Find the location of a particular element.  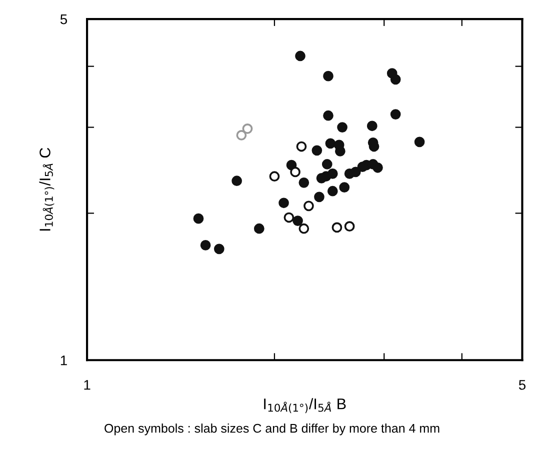

text: Open symbols : slab sizes C and B differ by more than 4 mm is located at coordinates (272, 430).